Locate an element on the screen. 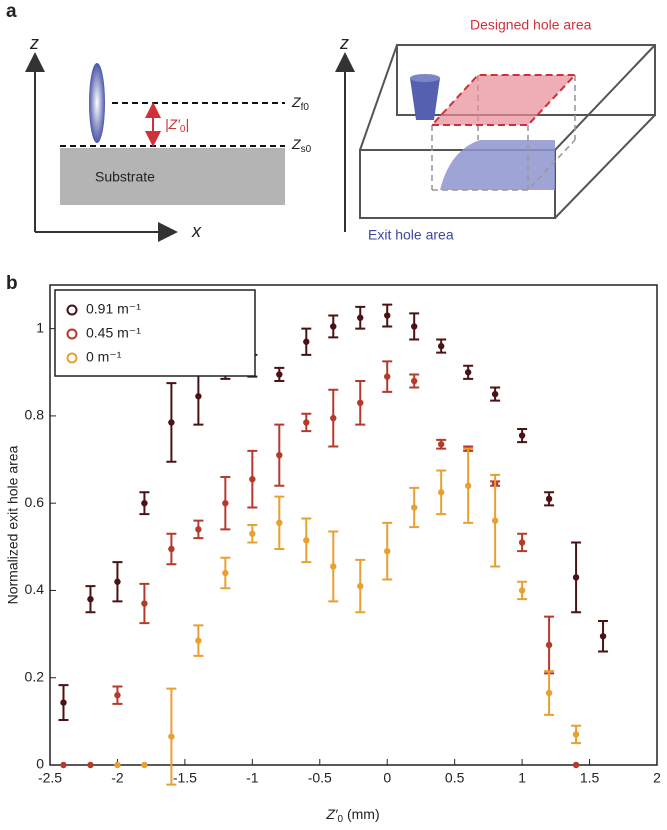  diagram-right: z Designed hole area Exit hole area is located at coordinates (495, 130).